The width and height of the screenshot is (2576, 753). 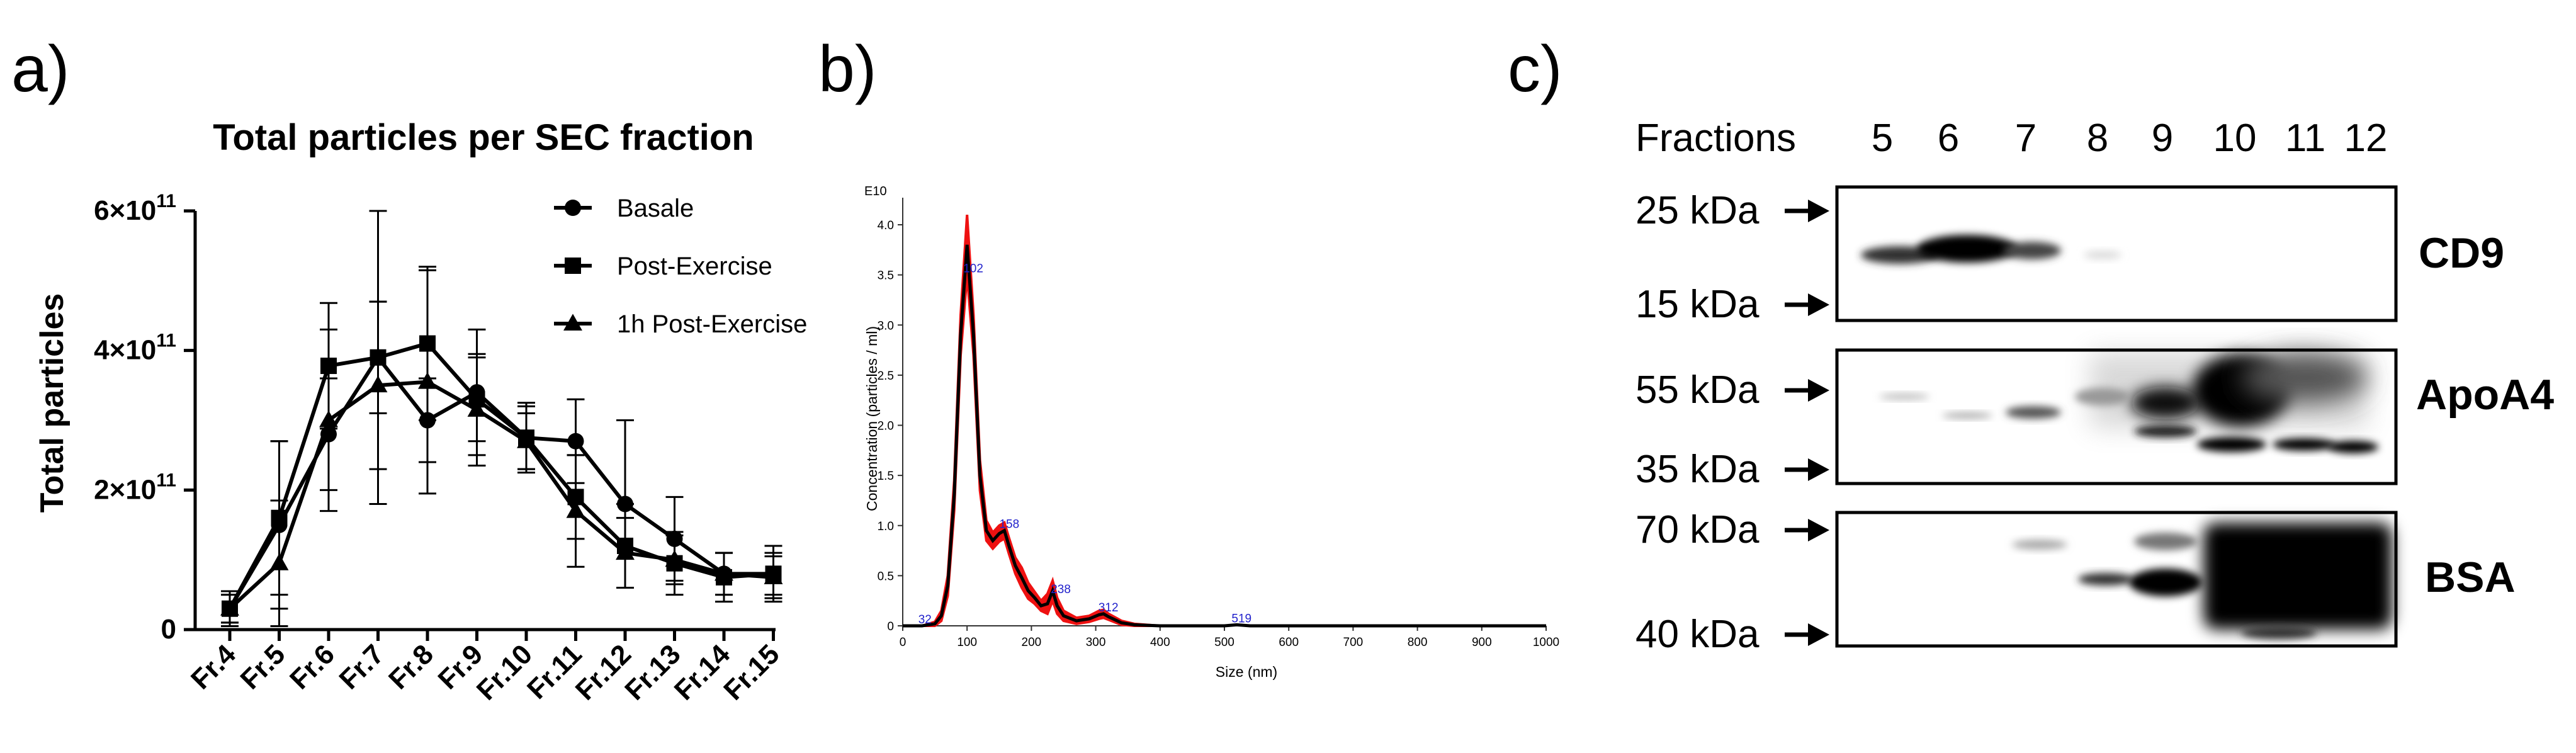 I want to click on fraction-number: 8, so click(x=2097, y=138).